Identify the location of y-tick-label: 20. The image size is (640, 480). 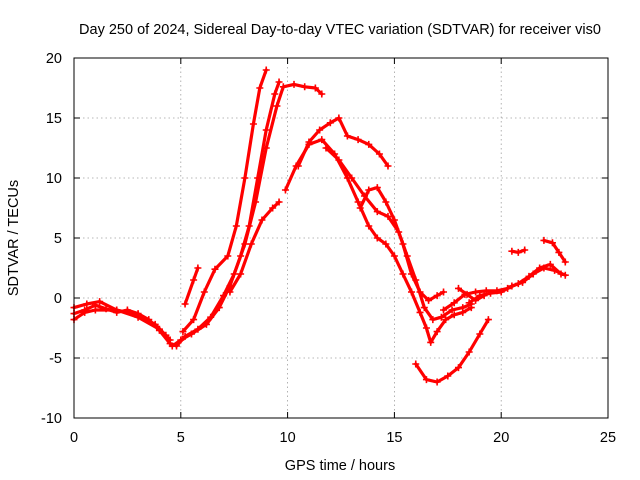
(54, 59).